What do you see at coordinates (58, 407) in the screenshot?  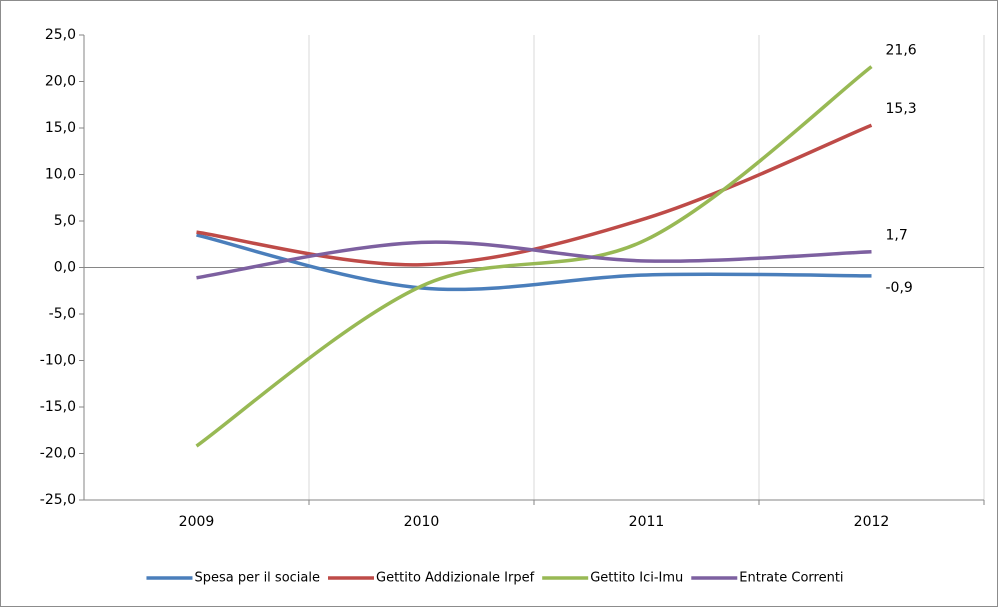 I see `y-tick-label: -15,0` at bounding box center [58, 407].